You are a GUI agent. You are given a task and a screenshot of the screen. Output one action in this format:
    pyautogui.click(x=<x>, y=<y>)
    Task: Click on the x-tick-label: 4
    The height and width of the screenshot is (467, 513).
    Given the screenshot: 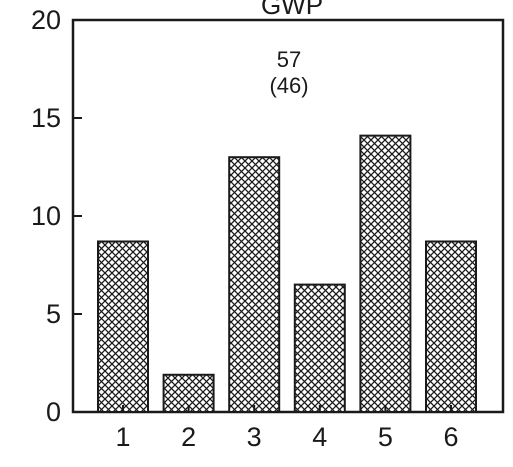 What is the action you would take?
    pyautogui.click(x=319, y=437)
    